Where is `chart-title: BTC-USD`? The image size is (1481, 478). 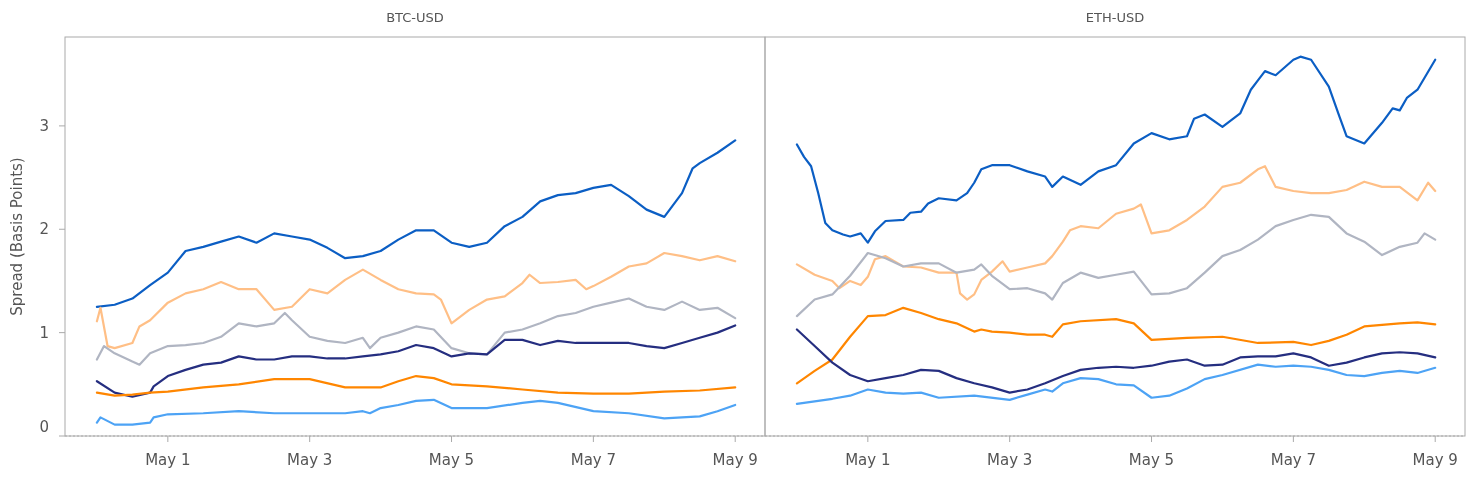
chart-title: BTC-USD is located at coordinates (415, 17).